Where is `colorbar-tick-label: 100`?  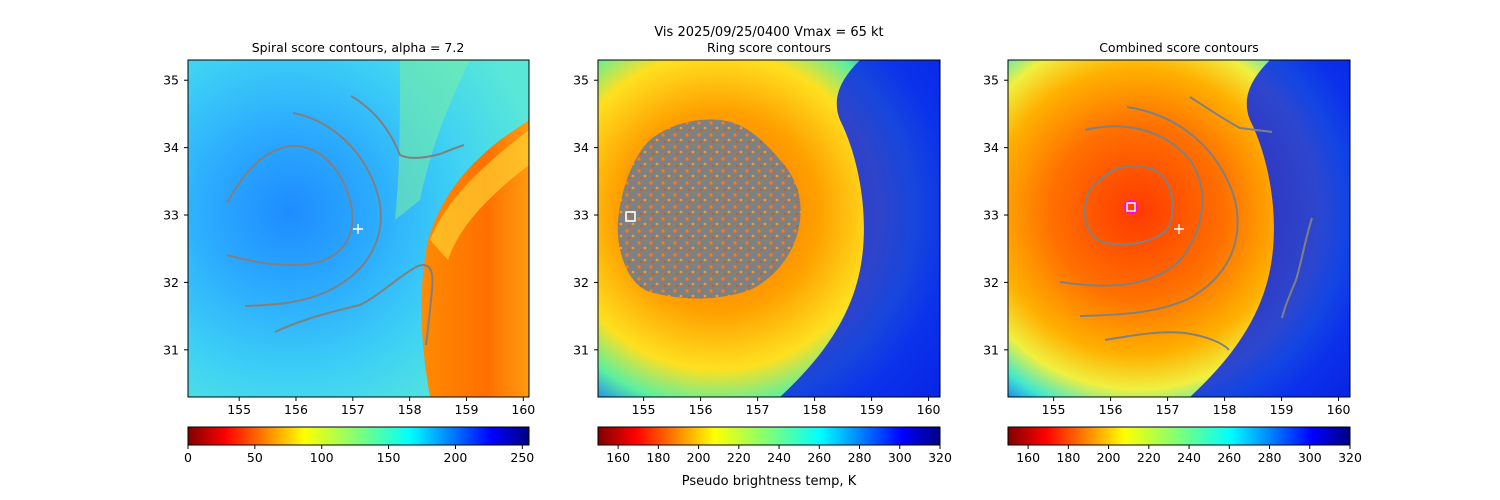 colorbar-tick-label: 100 is located at coordinates (322, 457).